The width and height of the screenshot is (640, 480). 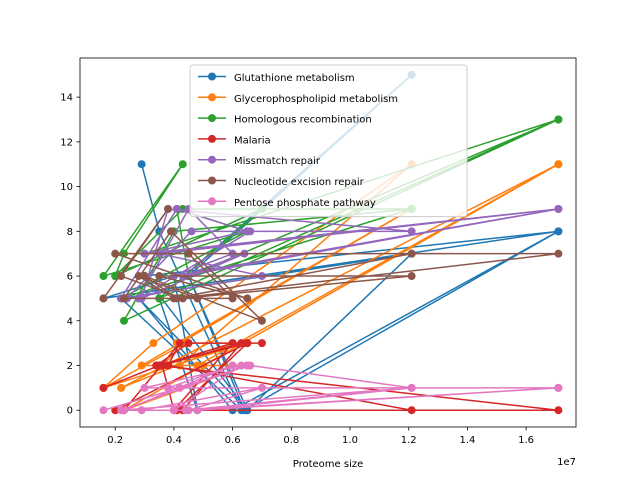 What do you see at coordinates (70, 321) in the screenshot?
I see `y-tick-label: 4` at bounding box center [70, 321].